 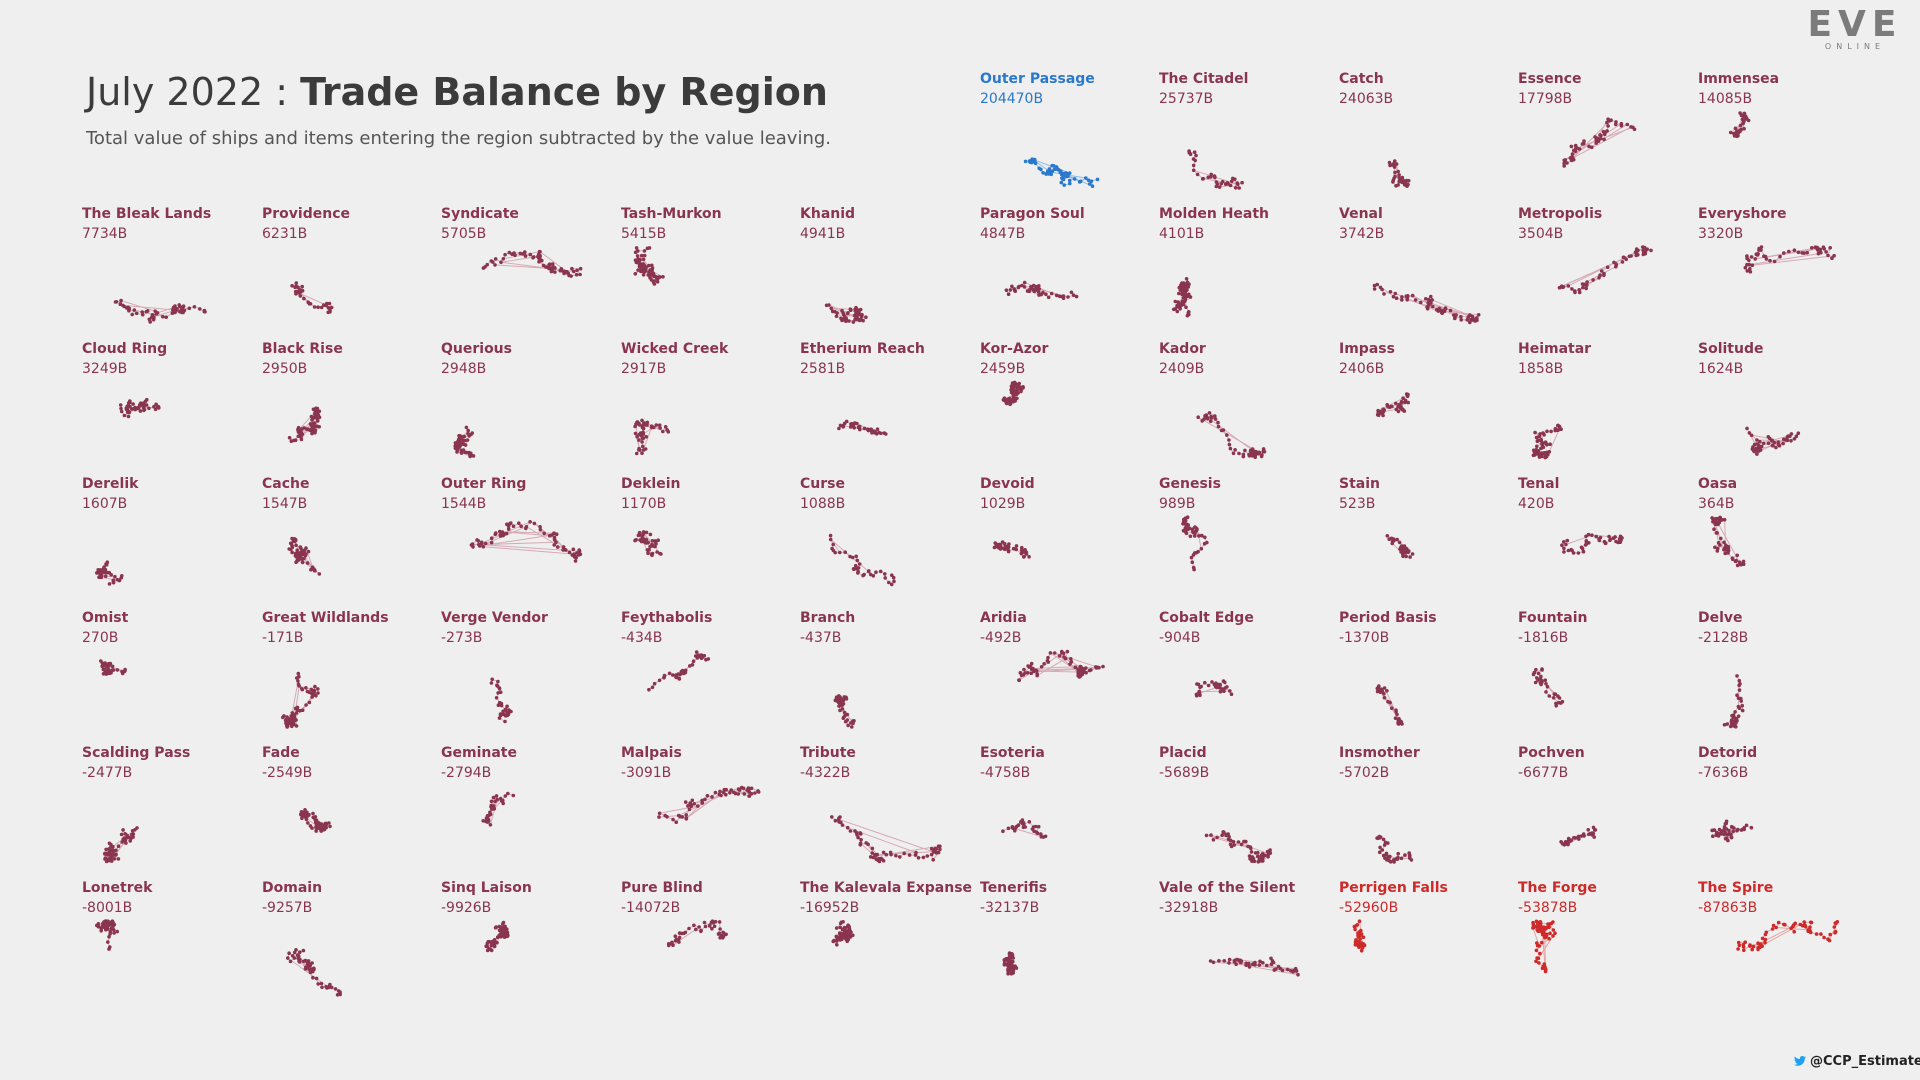 What do you see at coordinates (821, 638) in the screenshot?
I see `region-value: -437B` at bounding box center [821, 638].